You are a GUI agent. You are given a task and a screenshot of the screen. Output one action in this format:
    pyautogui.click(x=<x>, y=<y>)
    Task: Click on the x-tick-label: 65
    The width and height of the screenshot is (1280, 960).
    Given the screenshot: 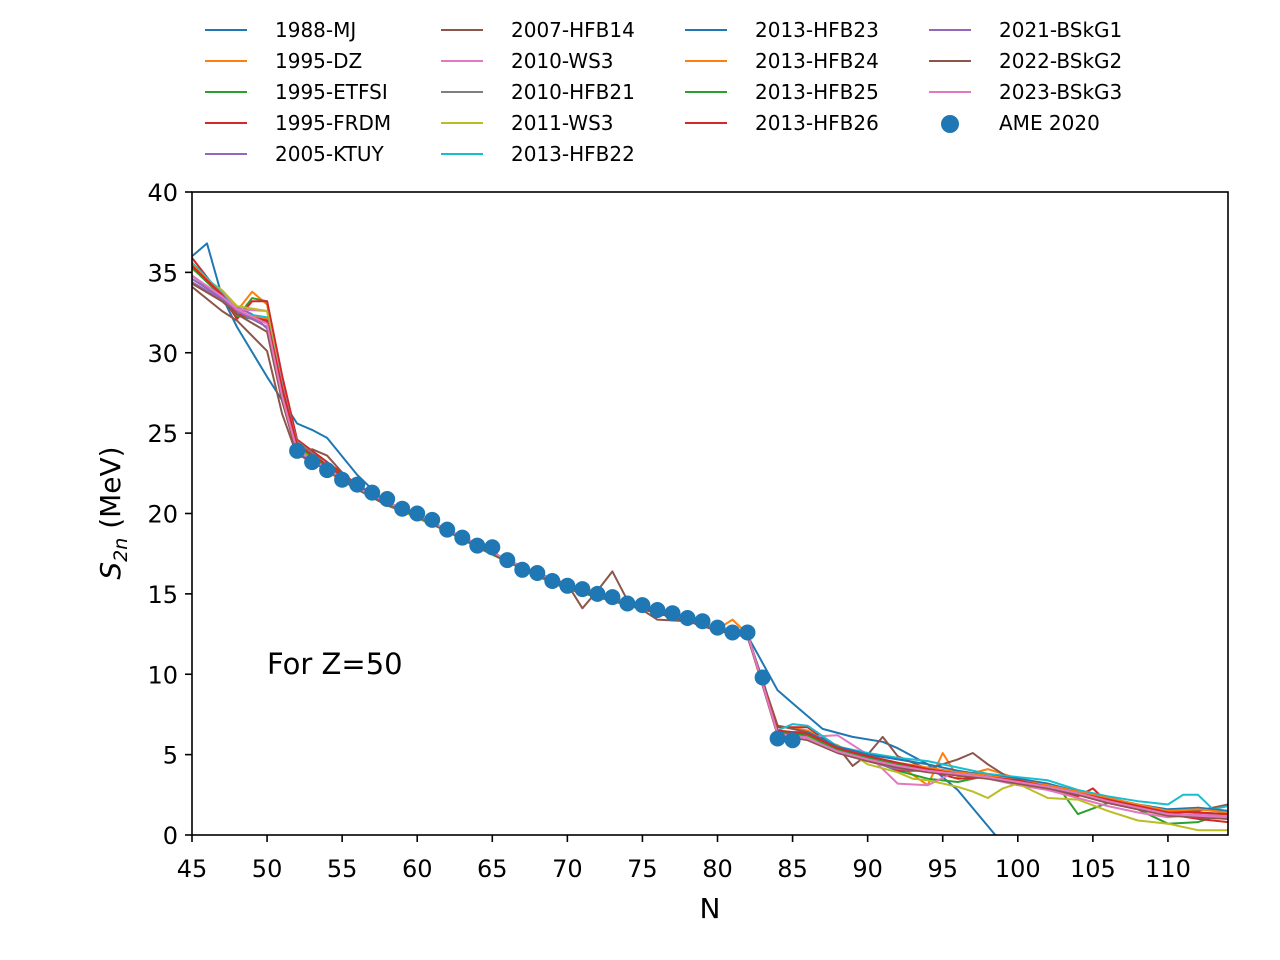 What is the action you would take?
    pyautogui.click(x=492, y=869)
    